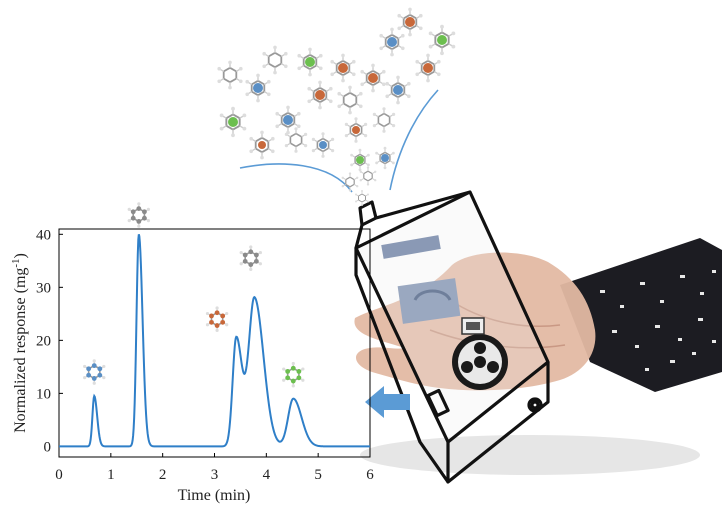 The height and width of the screenshot is (506, 722). Describe the element at coordinates (94, 372) in the screenshot. I see `benzene-molecule` at that location.